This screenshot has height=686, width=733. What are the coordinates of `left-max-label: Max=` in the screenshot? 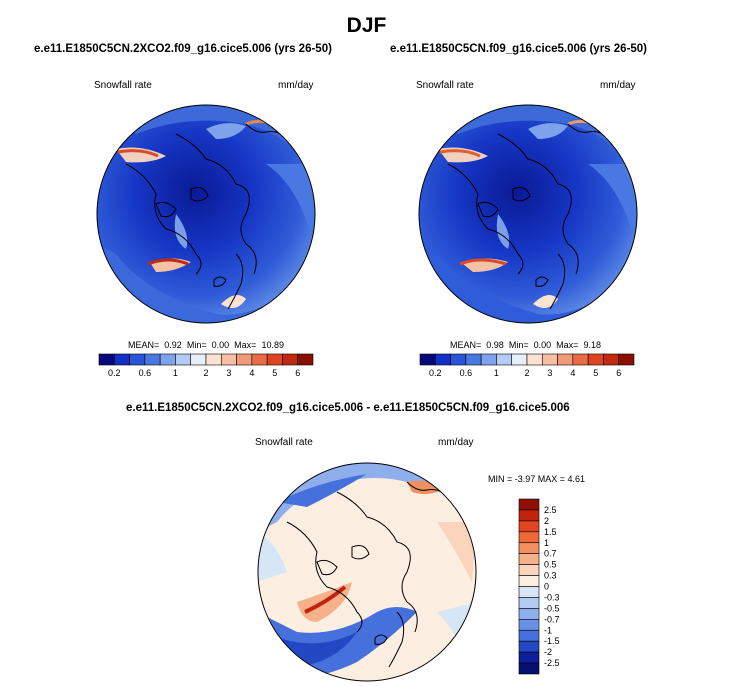 It's located at (245, 345).